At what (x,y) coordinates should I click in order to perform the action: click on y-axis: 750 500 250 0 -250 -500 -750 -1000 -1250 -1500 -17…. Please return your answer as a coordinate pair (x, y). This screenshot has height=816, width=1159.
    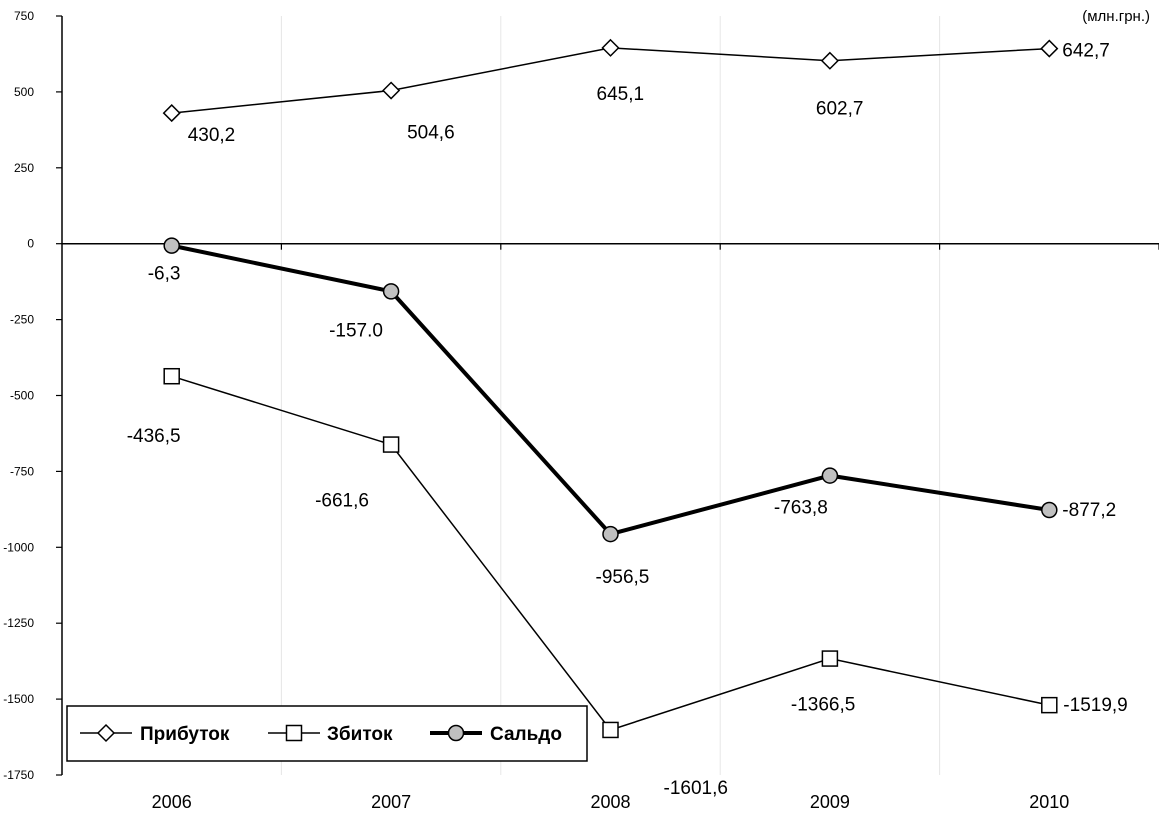
    Looking at the image, I should click on (33, 395).